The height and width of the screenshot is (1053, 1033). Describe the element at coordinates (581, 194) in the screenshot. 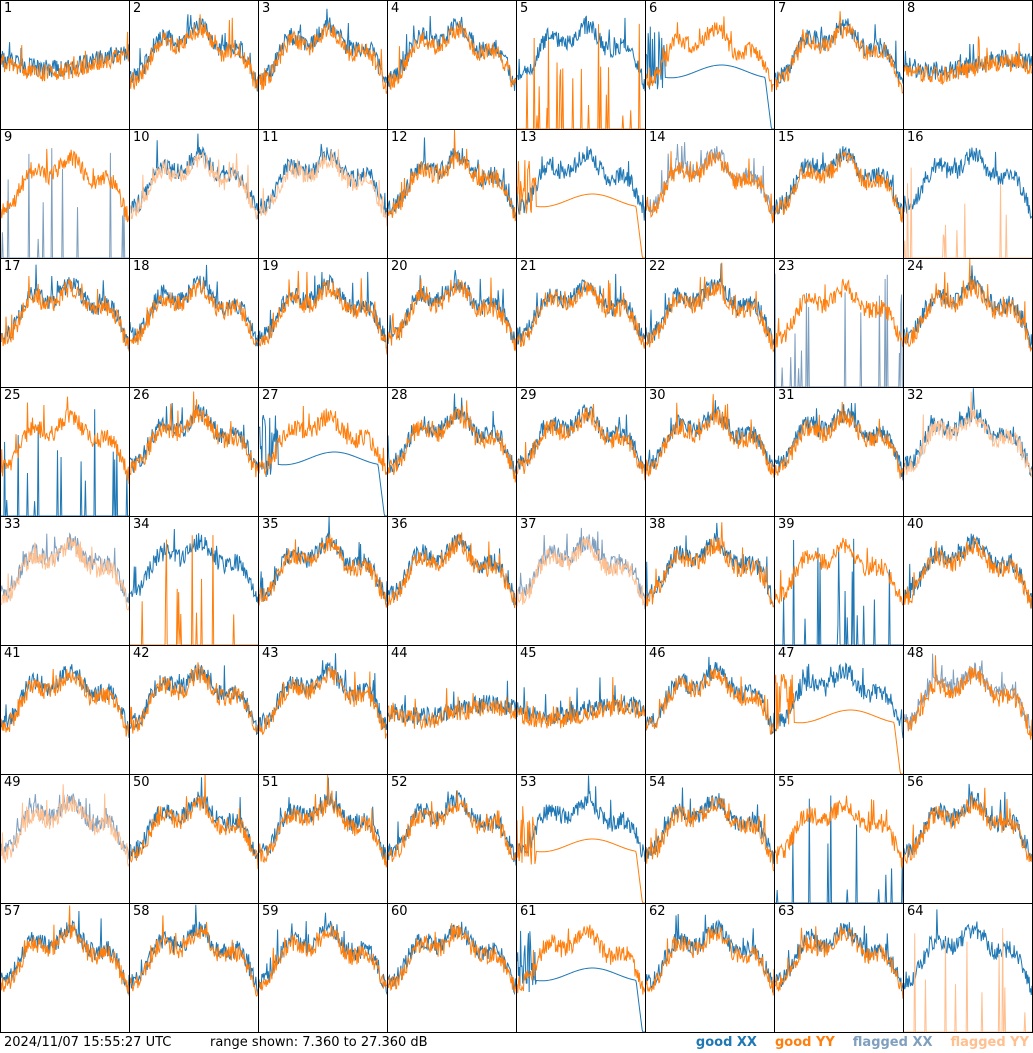

I see `panel-13: 13` at that location.